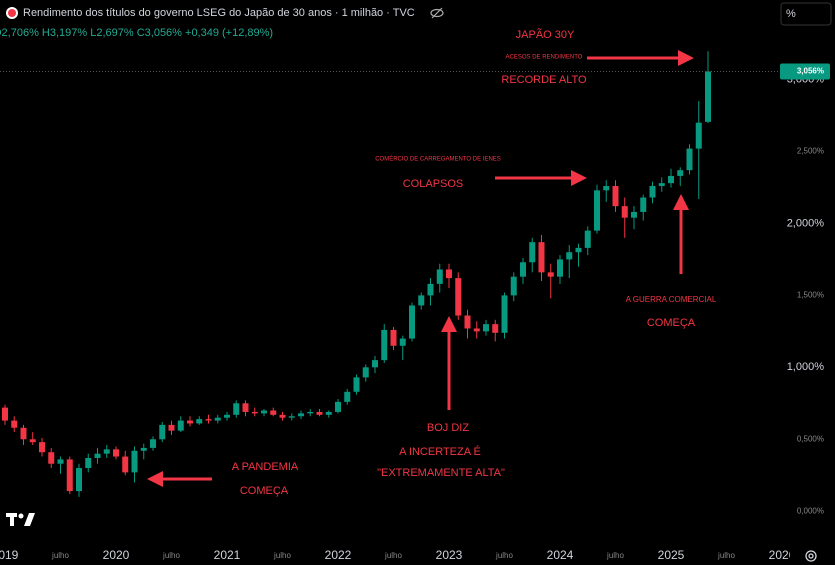  I want to click on annotation: ACESOS DE RENDIMENTO, so click(544, 58).